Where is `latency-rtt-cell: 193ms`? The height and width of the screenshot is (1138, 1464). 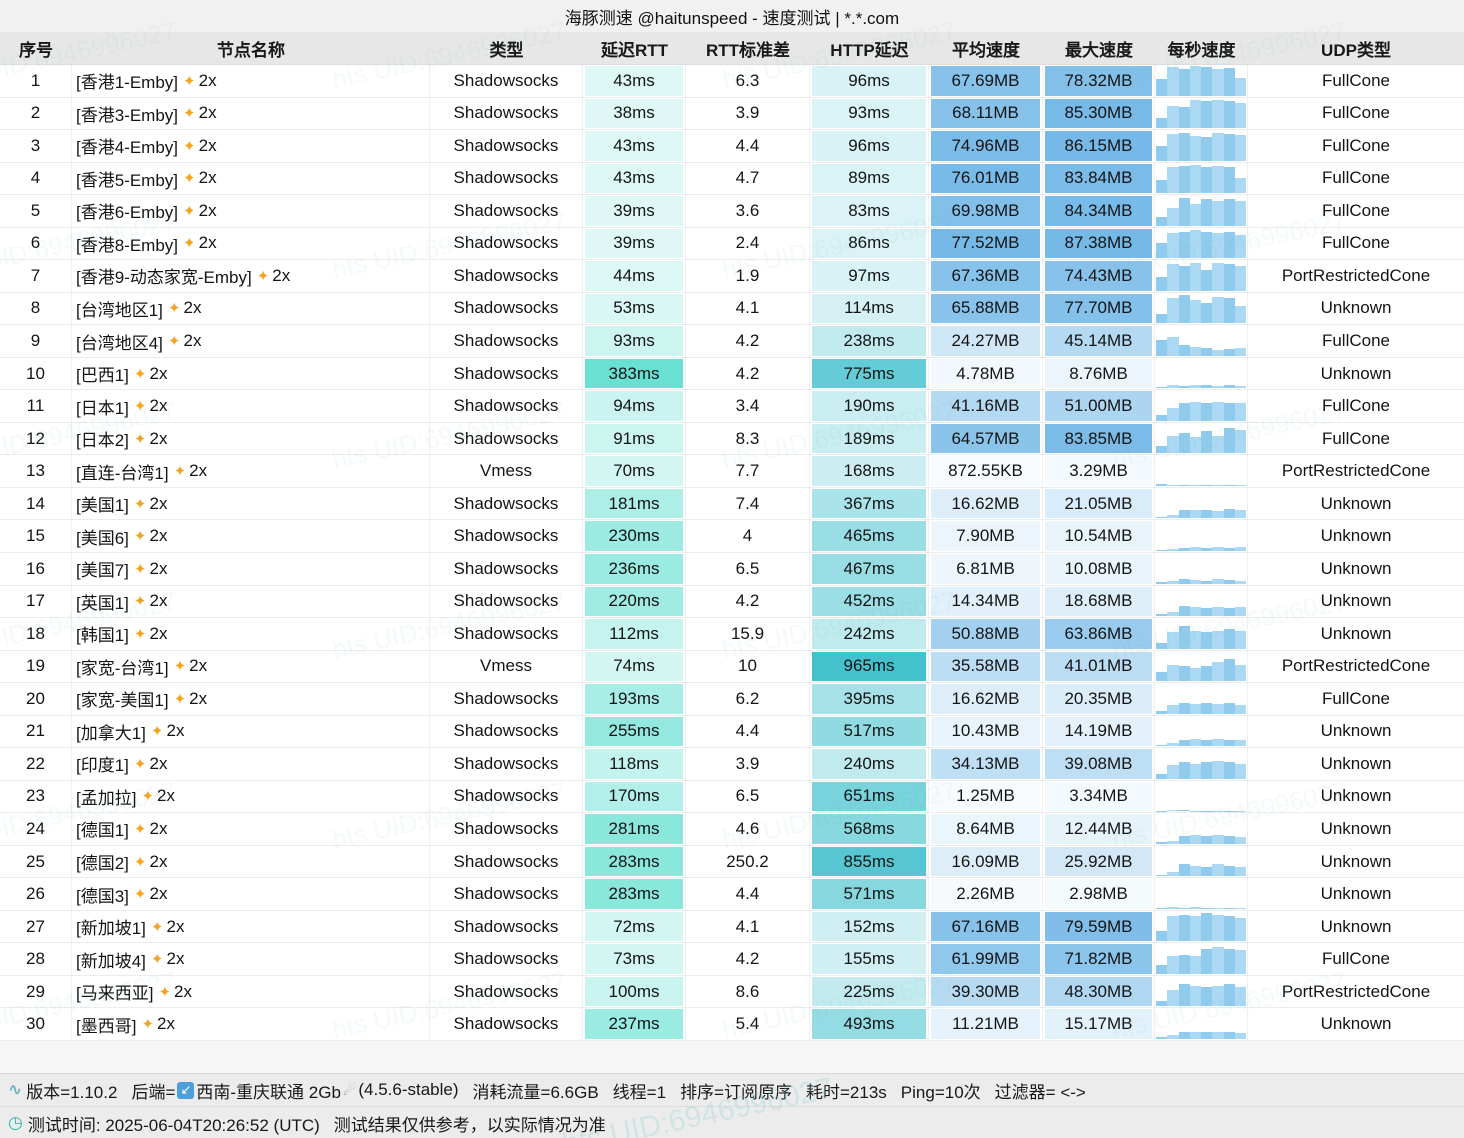 latency-rtt-cell: 193ms is located at coordinates (634, 699).